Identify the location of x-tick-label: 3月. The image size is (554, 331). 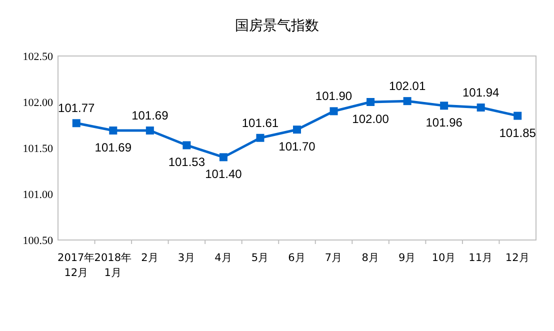
(187, 258).